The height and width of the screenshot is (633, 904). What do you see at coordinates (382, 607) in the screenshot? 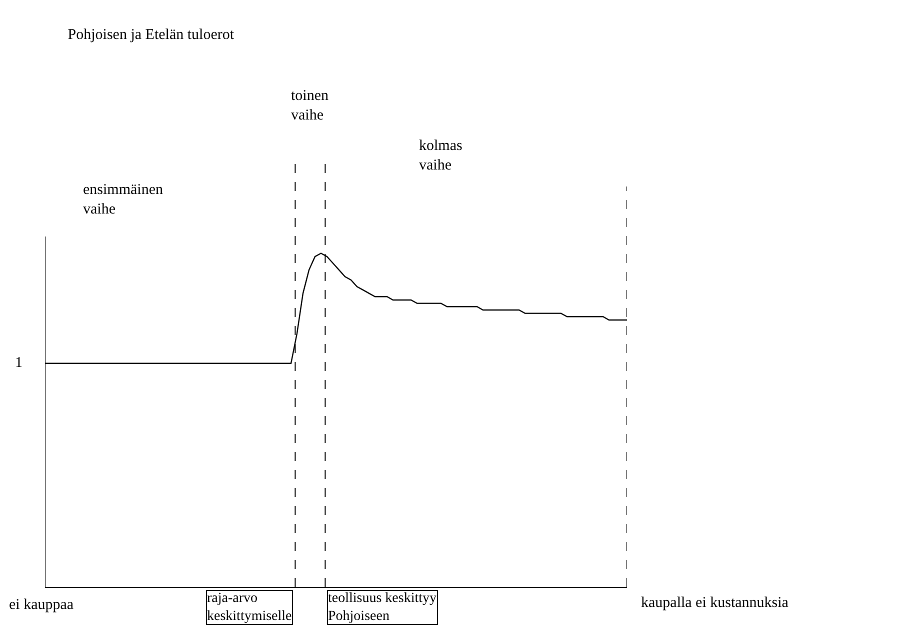
I see `text: teollisuus keskittyy Pohjoiseen` at bounding box center [382, 607].